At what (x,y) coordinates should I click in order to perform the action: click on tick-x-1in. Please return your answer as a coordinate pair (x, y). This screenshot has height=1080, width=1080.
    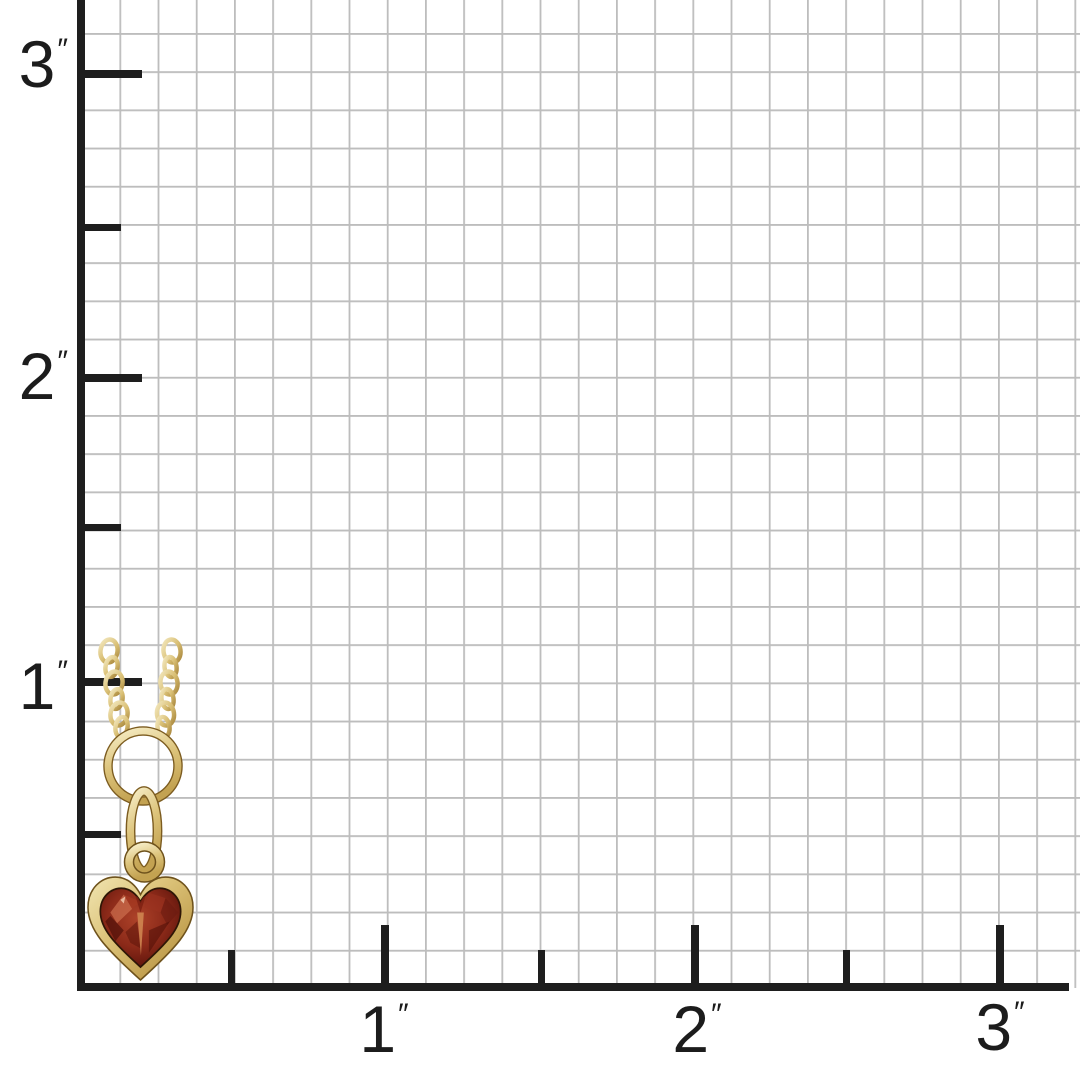
    Looking at the image, I should click on (385, 954).